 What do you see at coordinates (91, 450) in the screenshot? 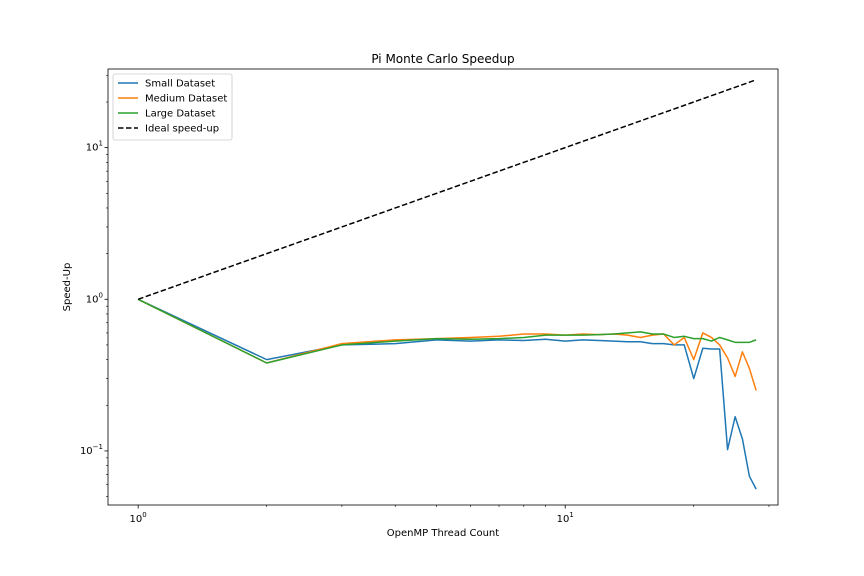
I see `y-tick-label: 10⁻¹` at bounding box center [91, 450].